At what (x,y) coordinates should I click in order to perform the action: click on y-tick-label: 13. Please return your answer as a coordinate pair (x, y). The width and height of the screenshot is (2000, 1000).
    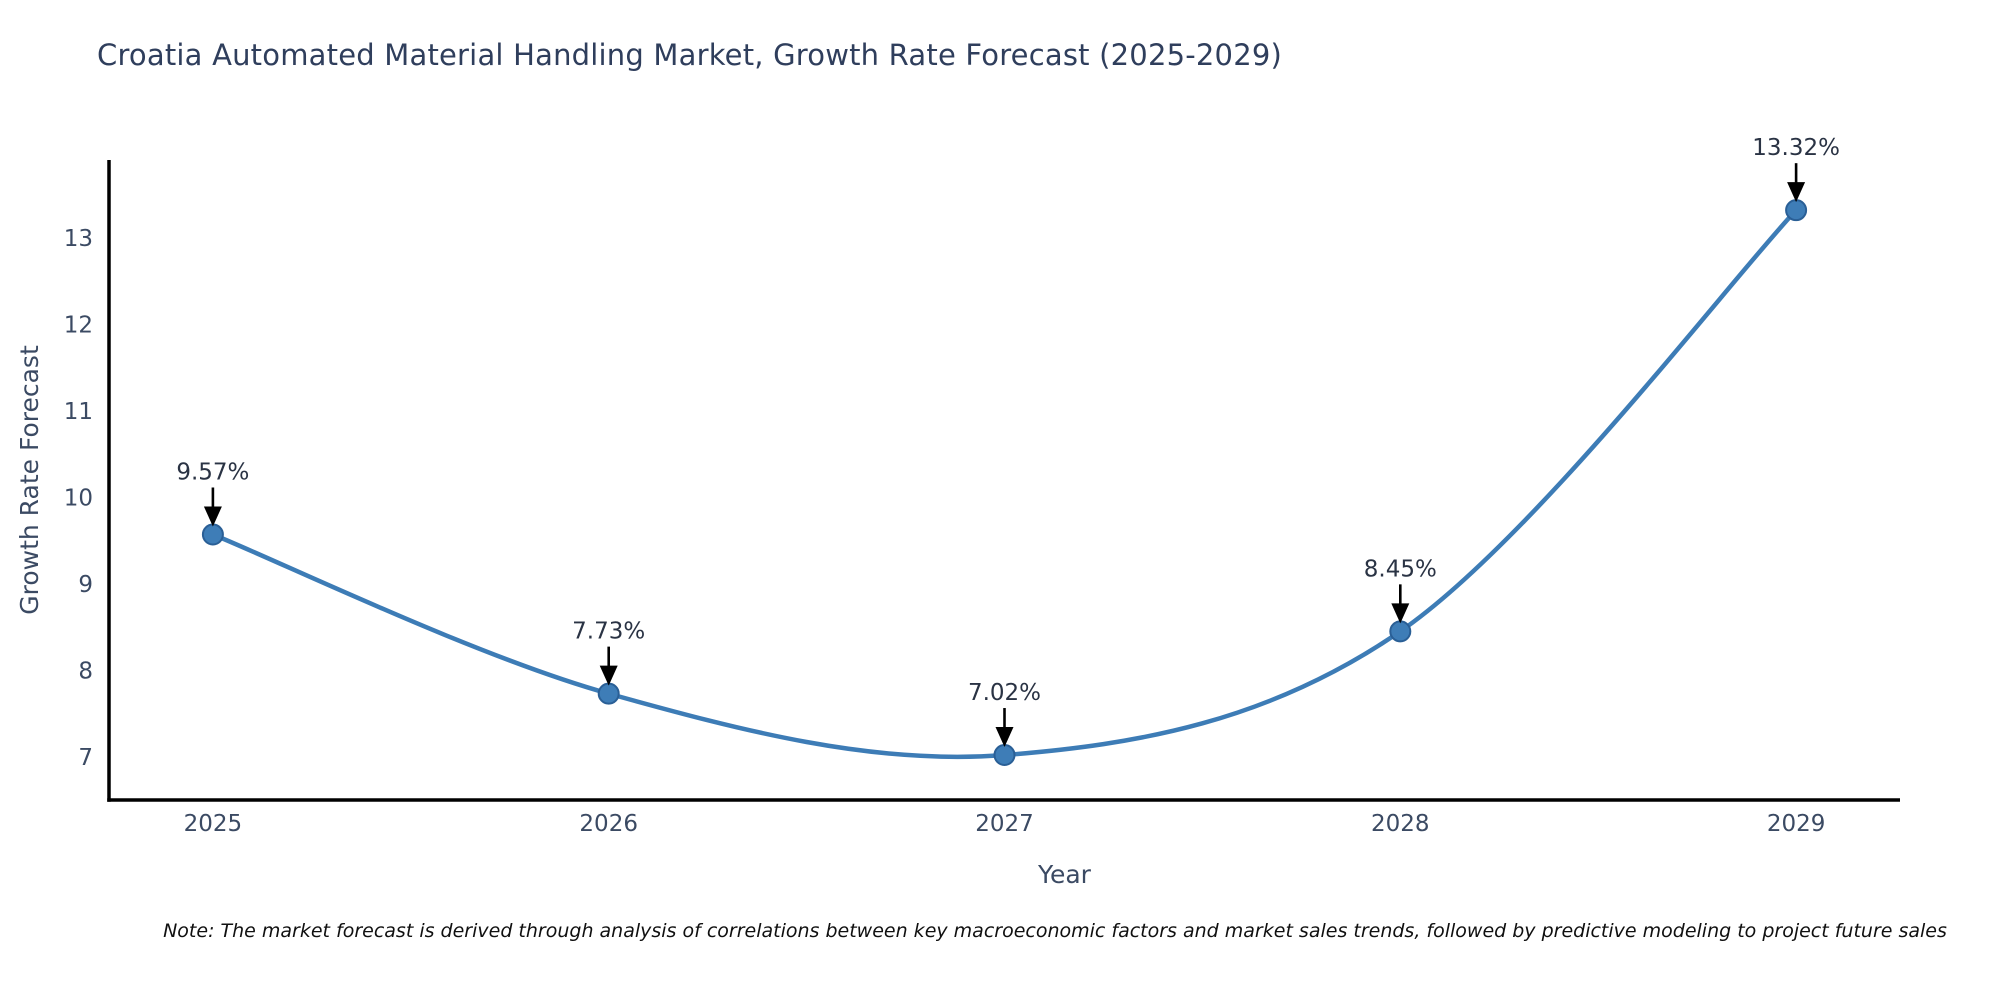
    Looking at the image, I should click on (78, 239).